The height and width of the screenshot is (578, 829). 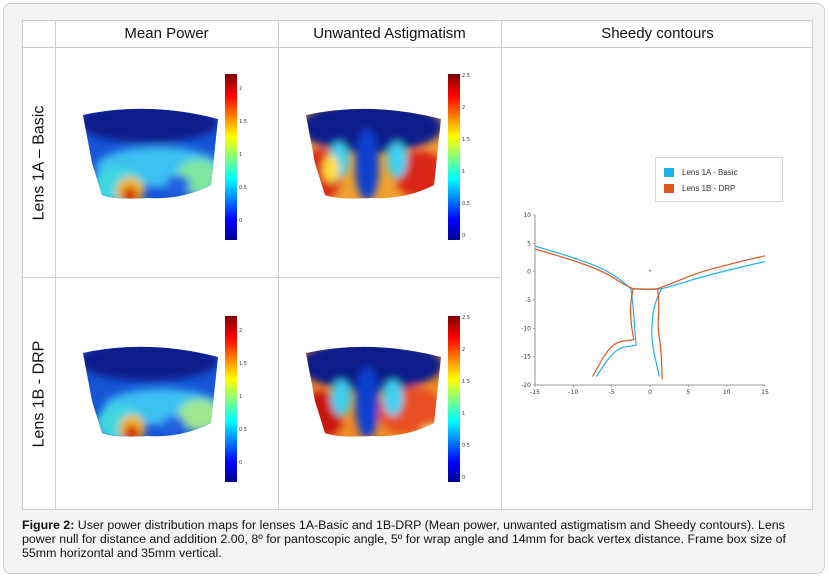 I want to click on legend-swatch-lens-1a, so click(x=669, y=172).